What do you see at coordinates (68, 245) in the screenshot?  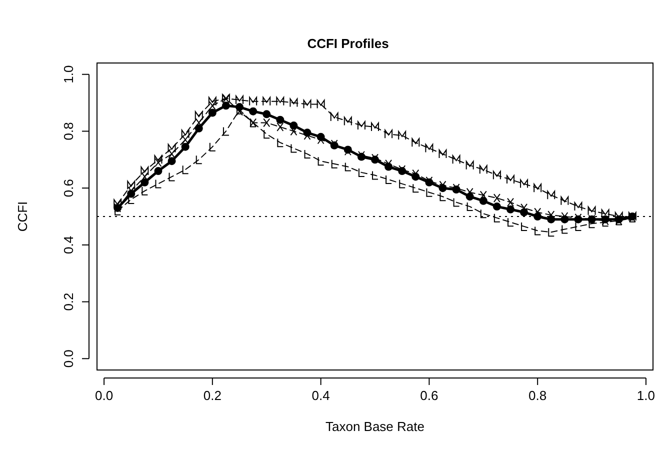 I see `y-tick-label: 0.4` at bounding box center [68, 245].